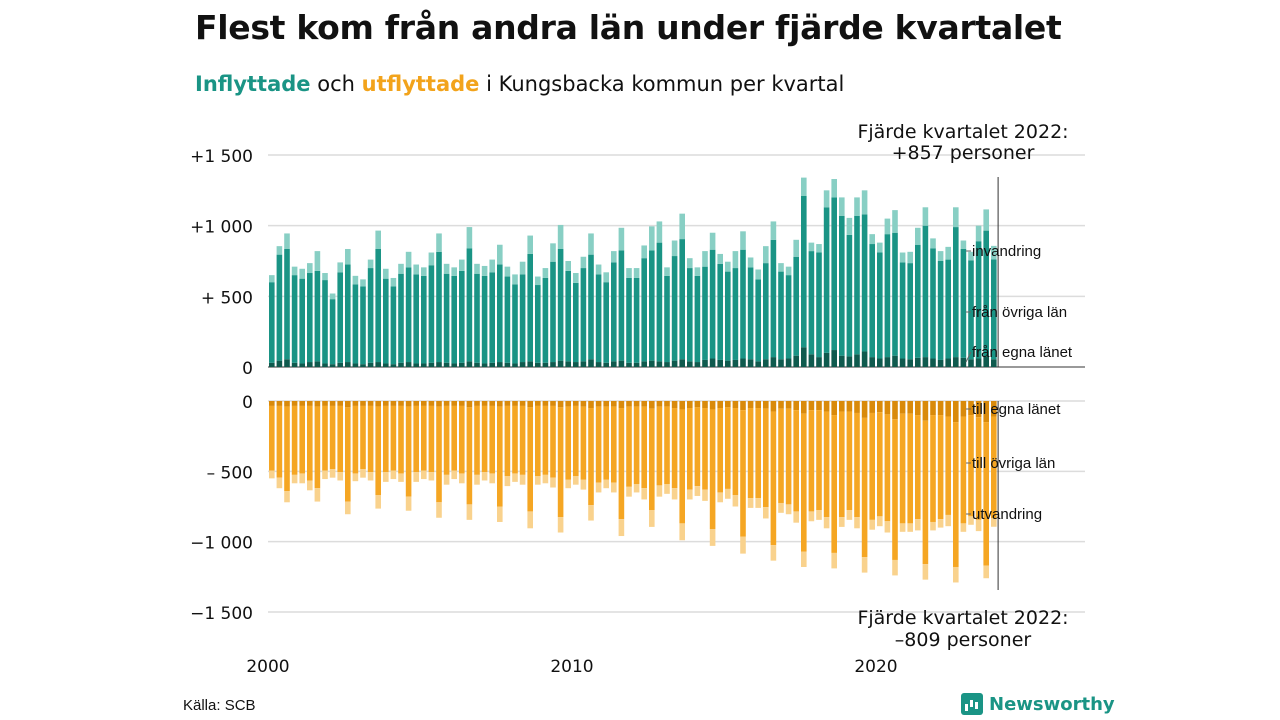  Describe the element at coordinates (1052, 704) in the screenshot. I see `logo-text: Newsworthy` at that location.